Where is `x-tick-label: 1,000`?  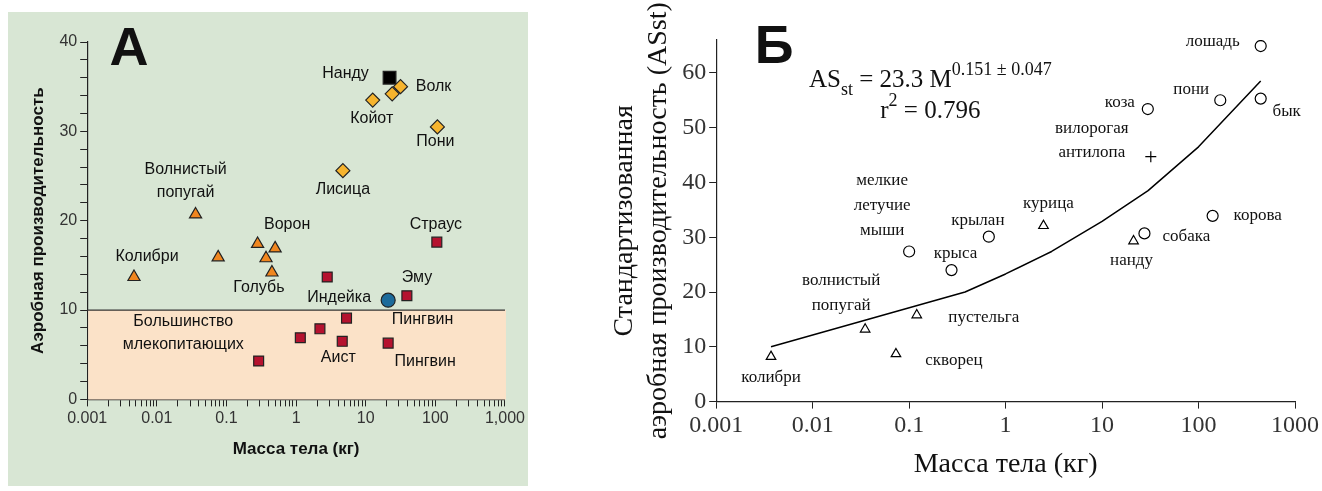
x-tick-label: 1,000 is located at coordinates (505, 418).